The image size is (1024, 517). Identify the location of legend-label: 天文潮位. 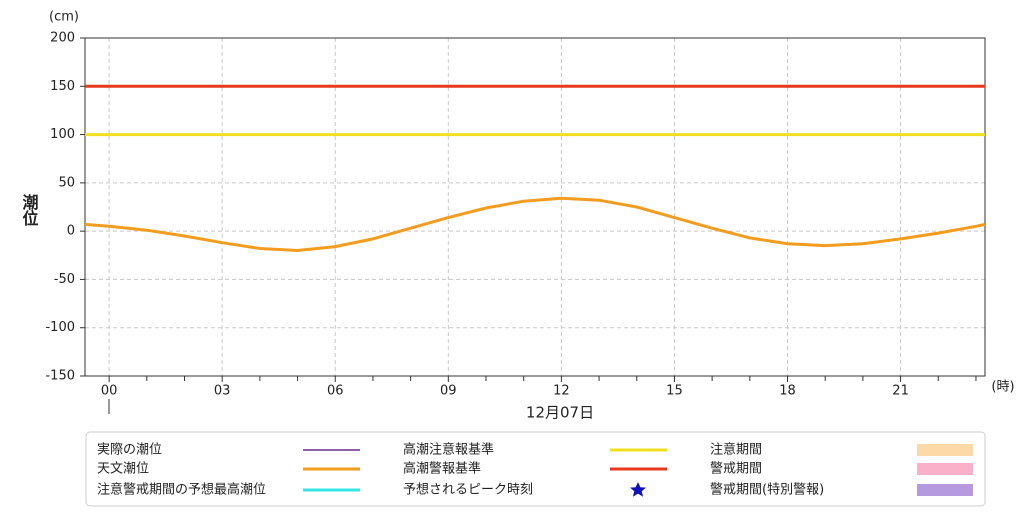
(123, 469).